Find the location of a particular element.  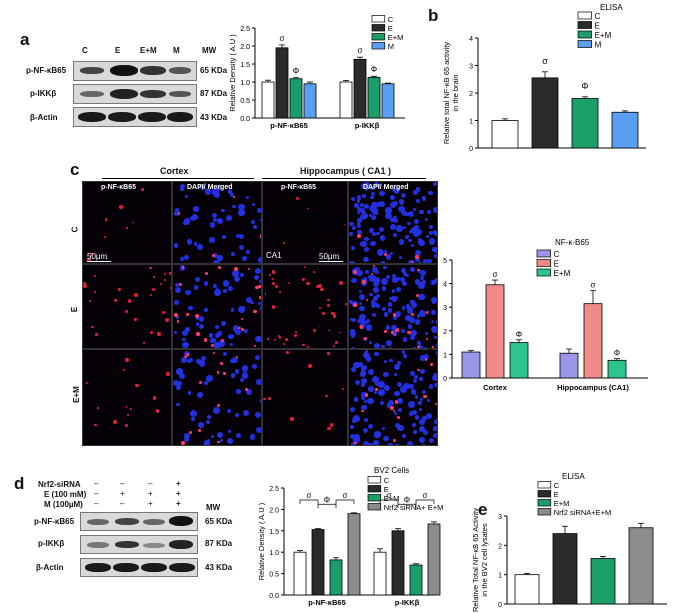

sign: + is located at coordinates (122, 493).